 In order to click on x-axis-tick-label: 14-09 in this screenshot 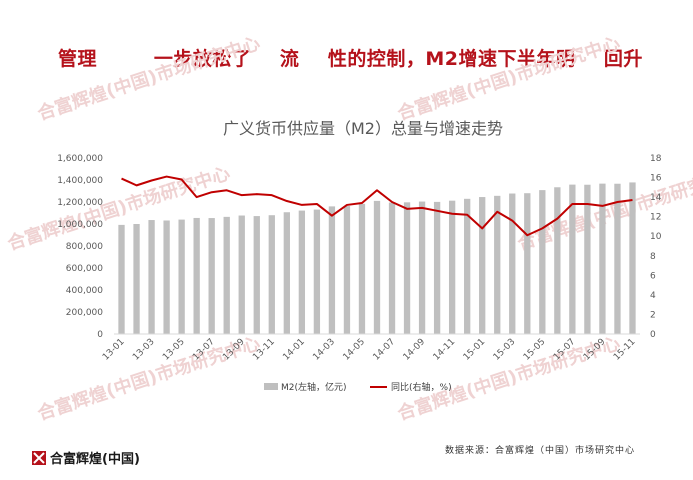, I will do `click(415, 350)`.